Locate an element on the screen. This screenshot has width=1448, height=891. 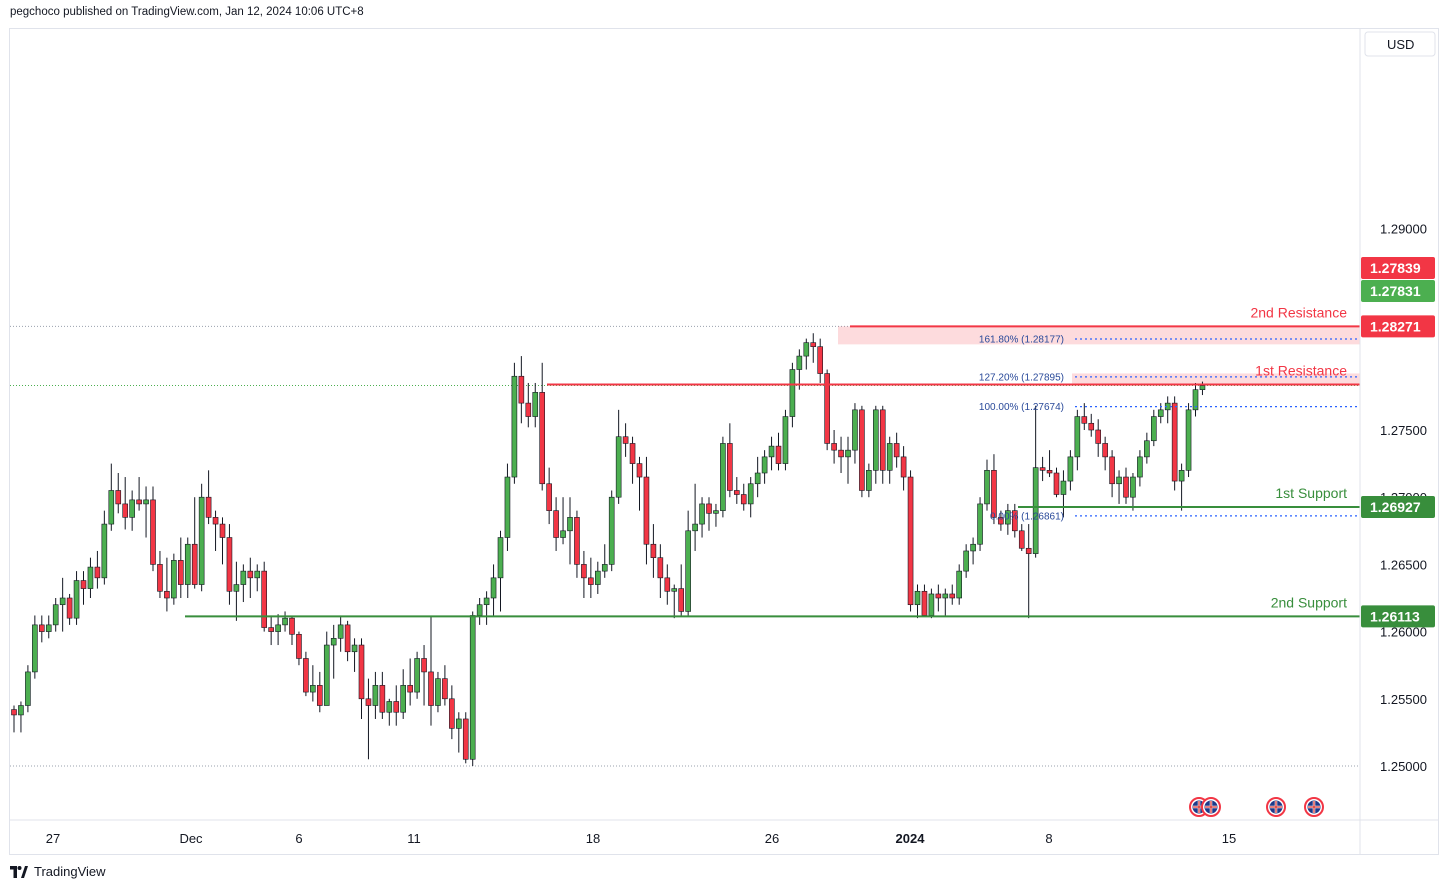
tradingview-brand: TradingView is located at coordinates (58, 871).